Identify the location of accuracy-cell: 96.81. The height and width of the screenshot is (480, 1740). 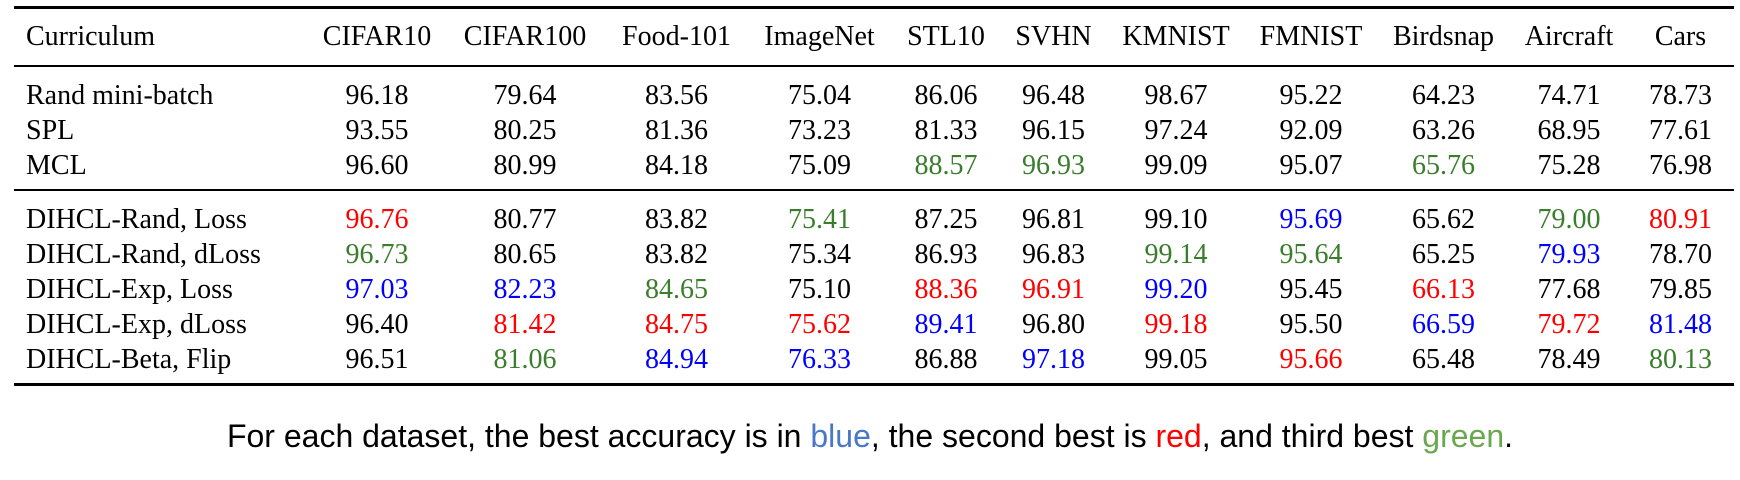
(1053, 219).